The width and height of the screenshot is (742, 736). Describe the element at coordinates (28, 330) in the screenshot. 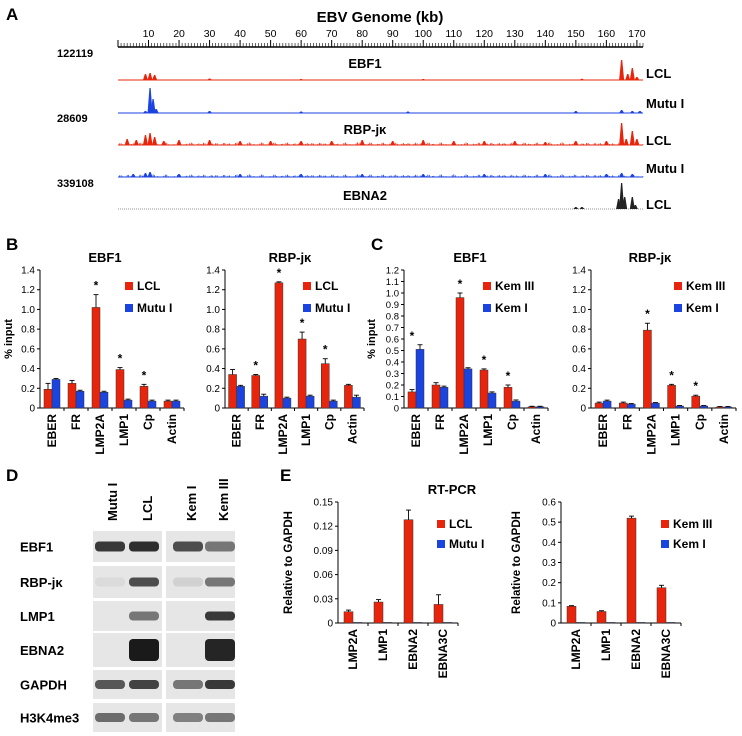

I see `y-tick-label: 0.8` at that location.